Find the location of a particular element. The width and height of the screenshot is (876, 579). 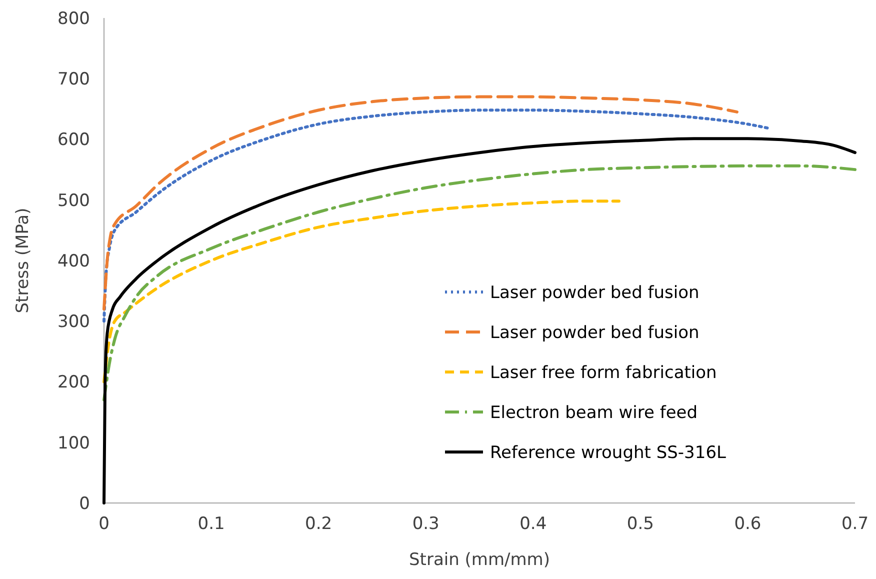

x-tick-label: 0.7 is located at coordinates (855, 524).